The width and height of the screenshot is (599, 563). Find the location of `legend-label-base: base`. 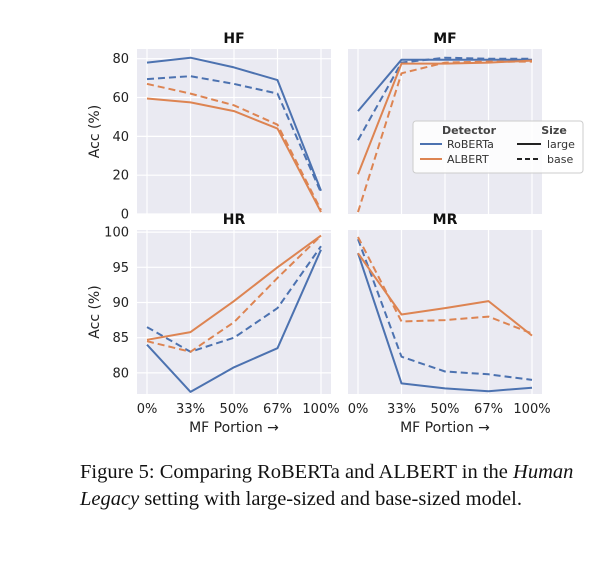

legend-label-base: base is located at coordinates (560, 159).